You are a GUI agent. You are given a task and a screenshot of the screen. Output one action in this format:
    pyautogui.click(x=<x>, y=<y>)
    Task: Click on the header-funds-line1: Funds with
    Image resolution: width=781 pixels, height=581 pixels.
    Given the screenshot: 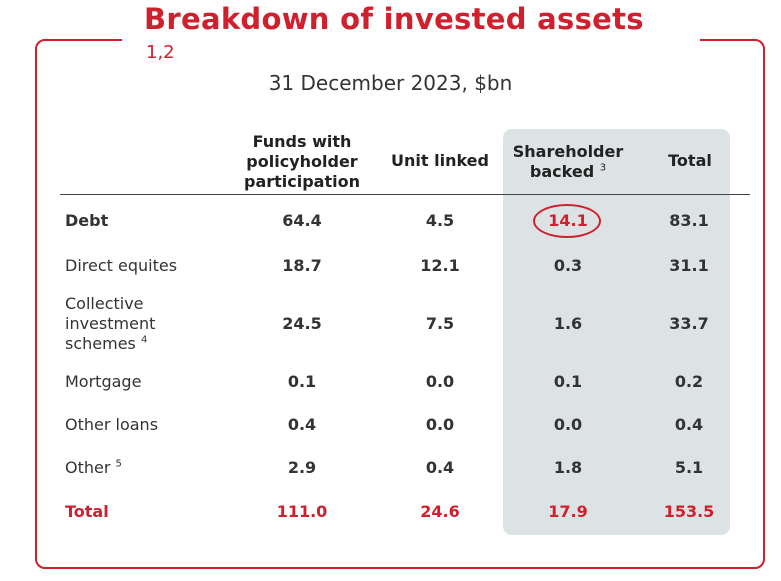 What is the action you would take?
    pyautogui.click(x=302, y=141)
    